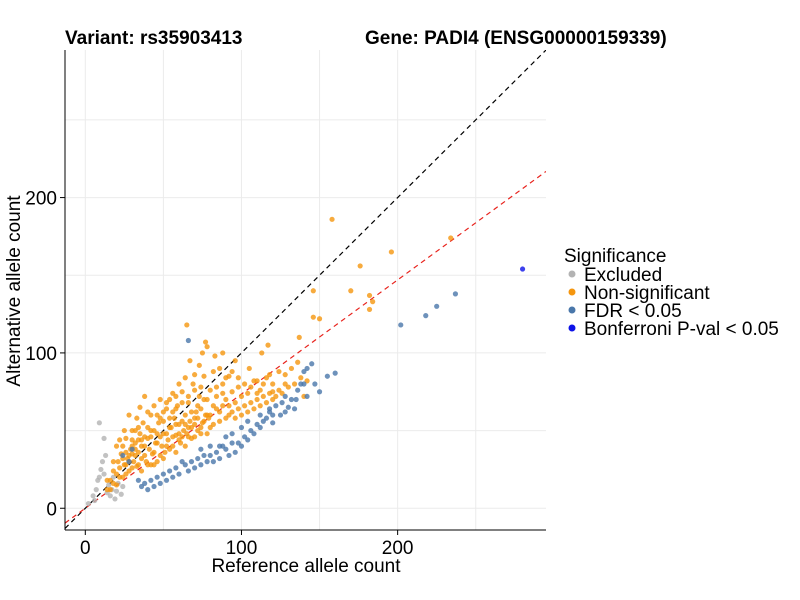 The image size is (800, 600). Describe the element at coordinates (14, 291) in the screenshot. I see `y-axis-title: Alternative allele count` at that location.